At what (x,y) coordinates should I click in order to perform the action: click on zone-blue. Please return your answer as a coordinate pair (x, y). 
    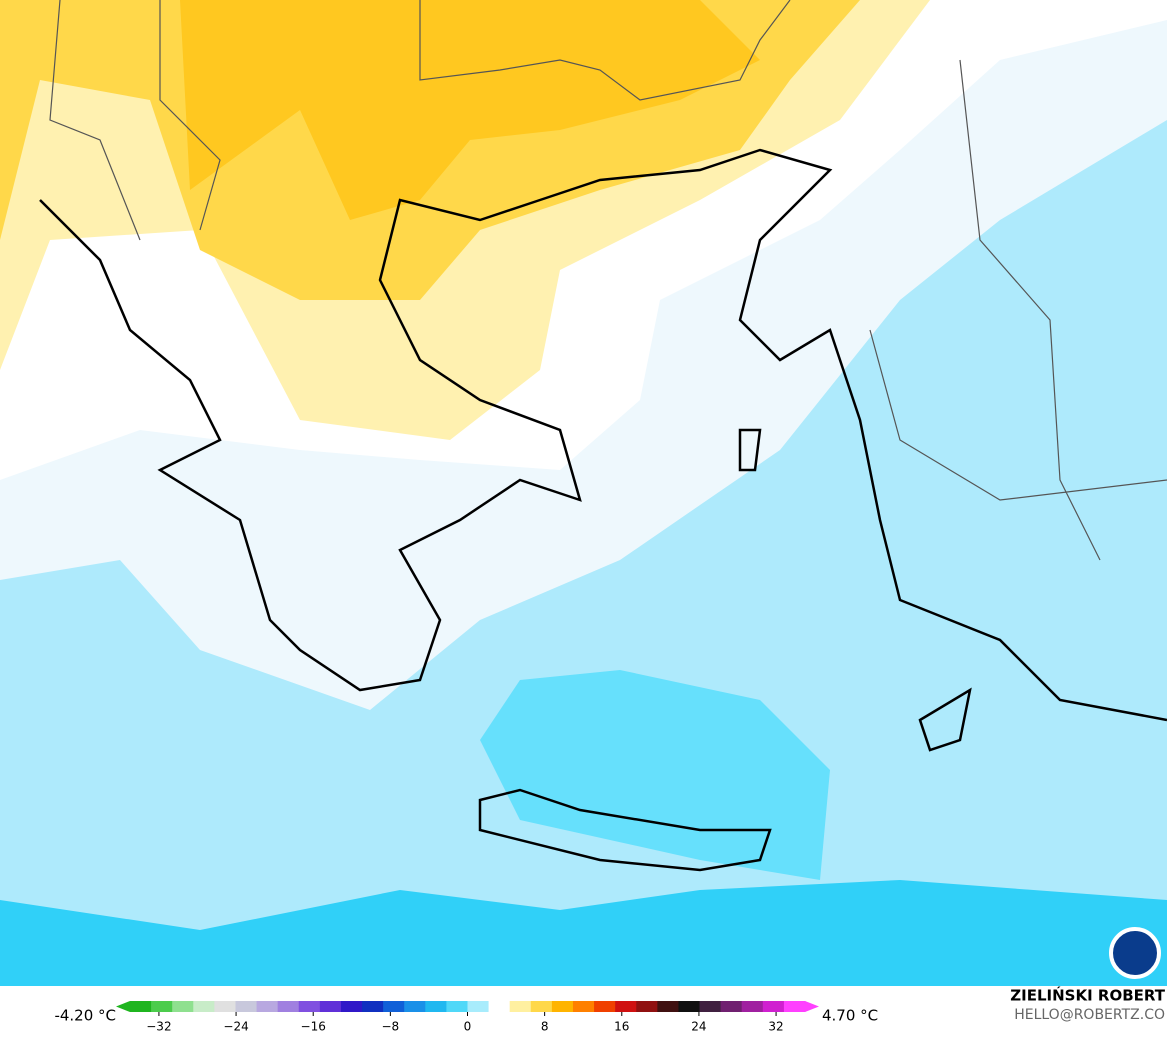
    Looking at the image, I should click on (655, 775).